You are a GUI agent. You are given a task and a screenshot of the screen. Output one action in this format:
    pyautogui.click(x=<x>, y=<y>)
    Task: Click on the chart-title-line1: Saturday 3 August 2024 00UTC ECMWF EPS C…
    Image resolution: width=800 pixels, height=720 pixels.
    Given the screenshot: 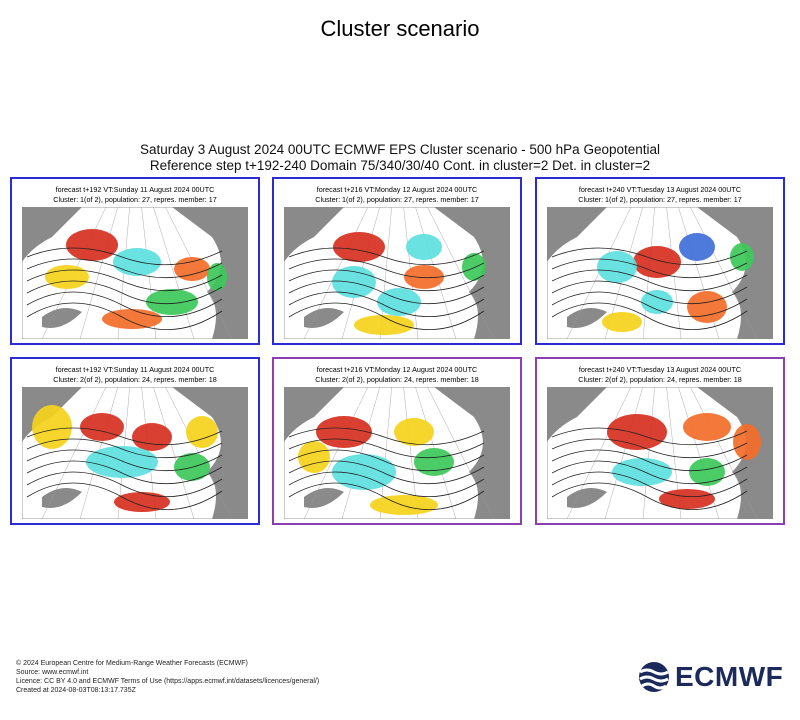 What is the action you would take?
    pyautogui.click(x=399, y=149)
    